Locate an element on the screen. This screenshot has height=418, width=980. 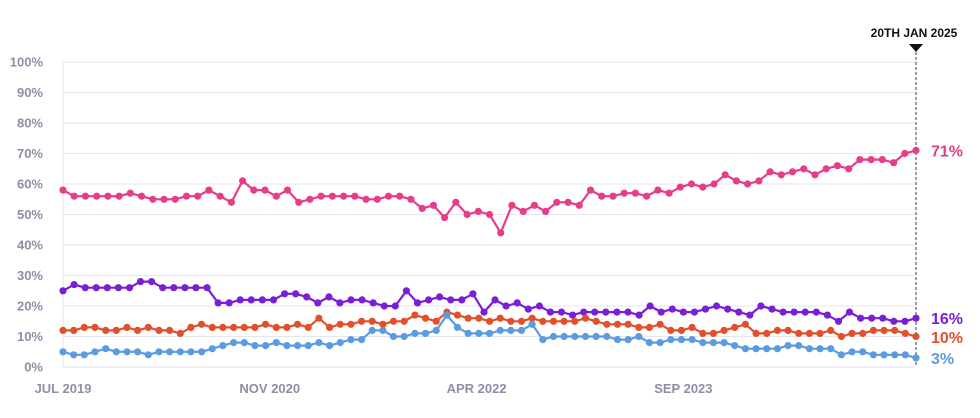
series-end-label: 10% is located at coordinates (947, 338).